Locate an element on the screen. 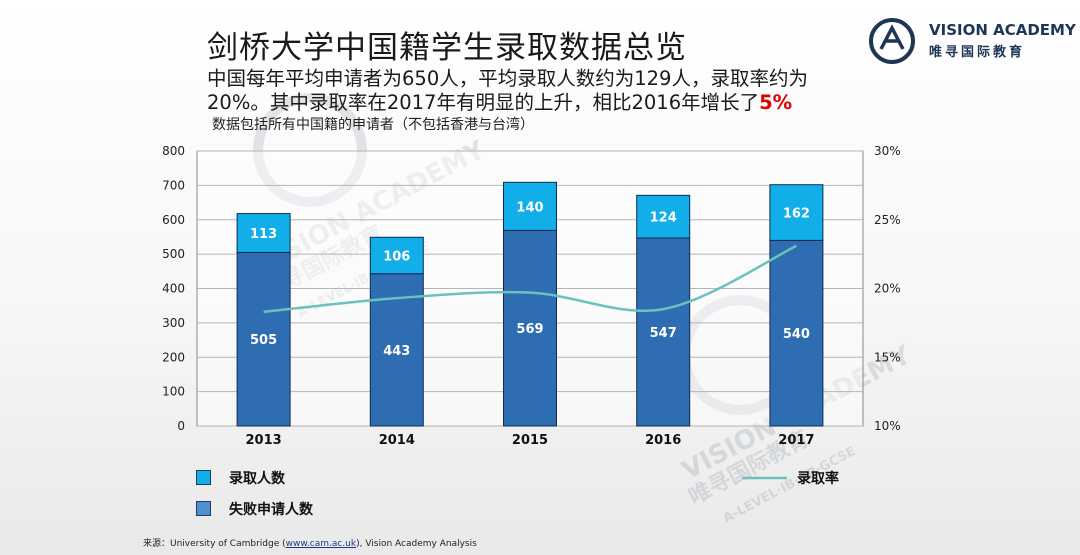 Image resolution: width=1080 pixels, height=555 pixels. logo-name: VISION ACADEMY is located at coordinates (1002, 30).